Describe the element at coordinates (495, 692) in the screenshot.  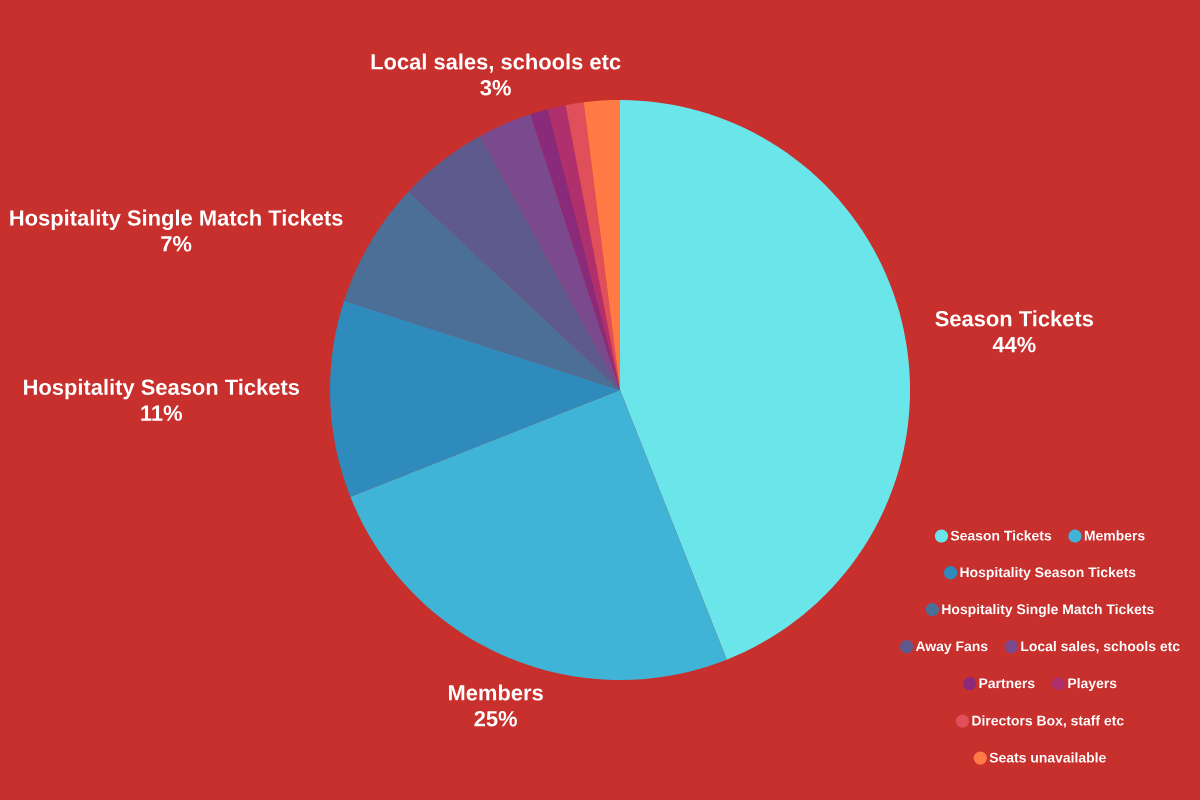
I see `slice-label: Members` at that location.